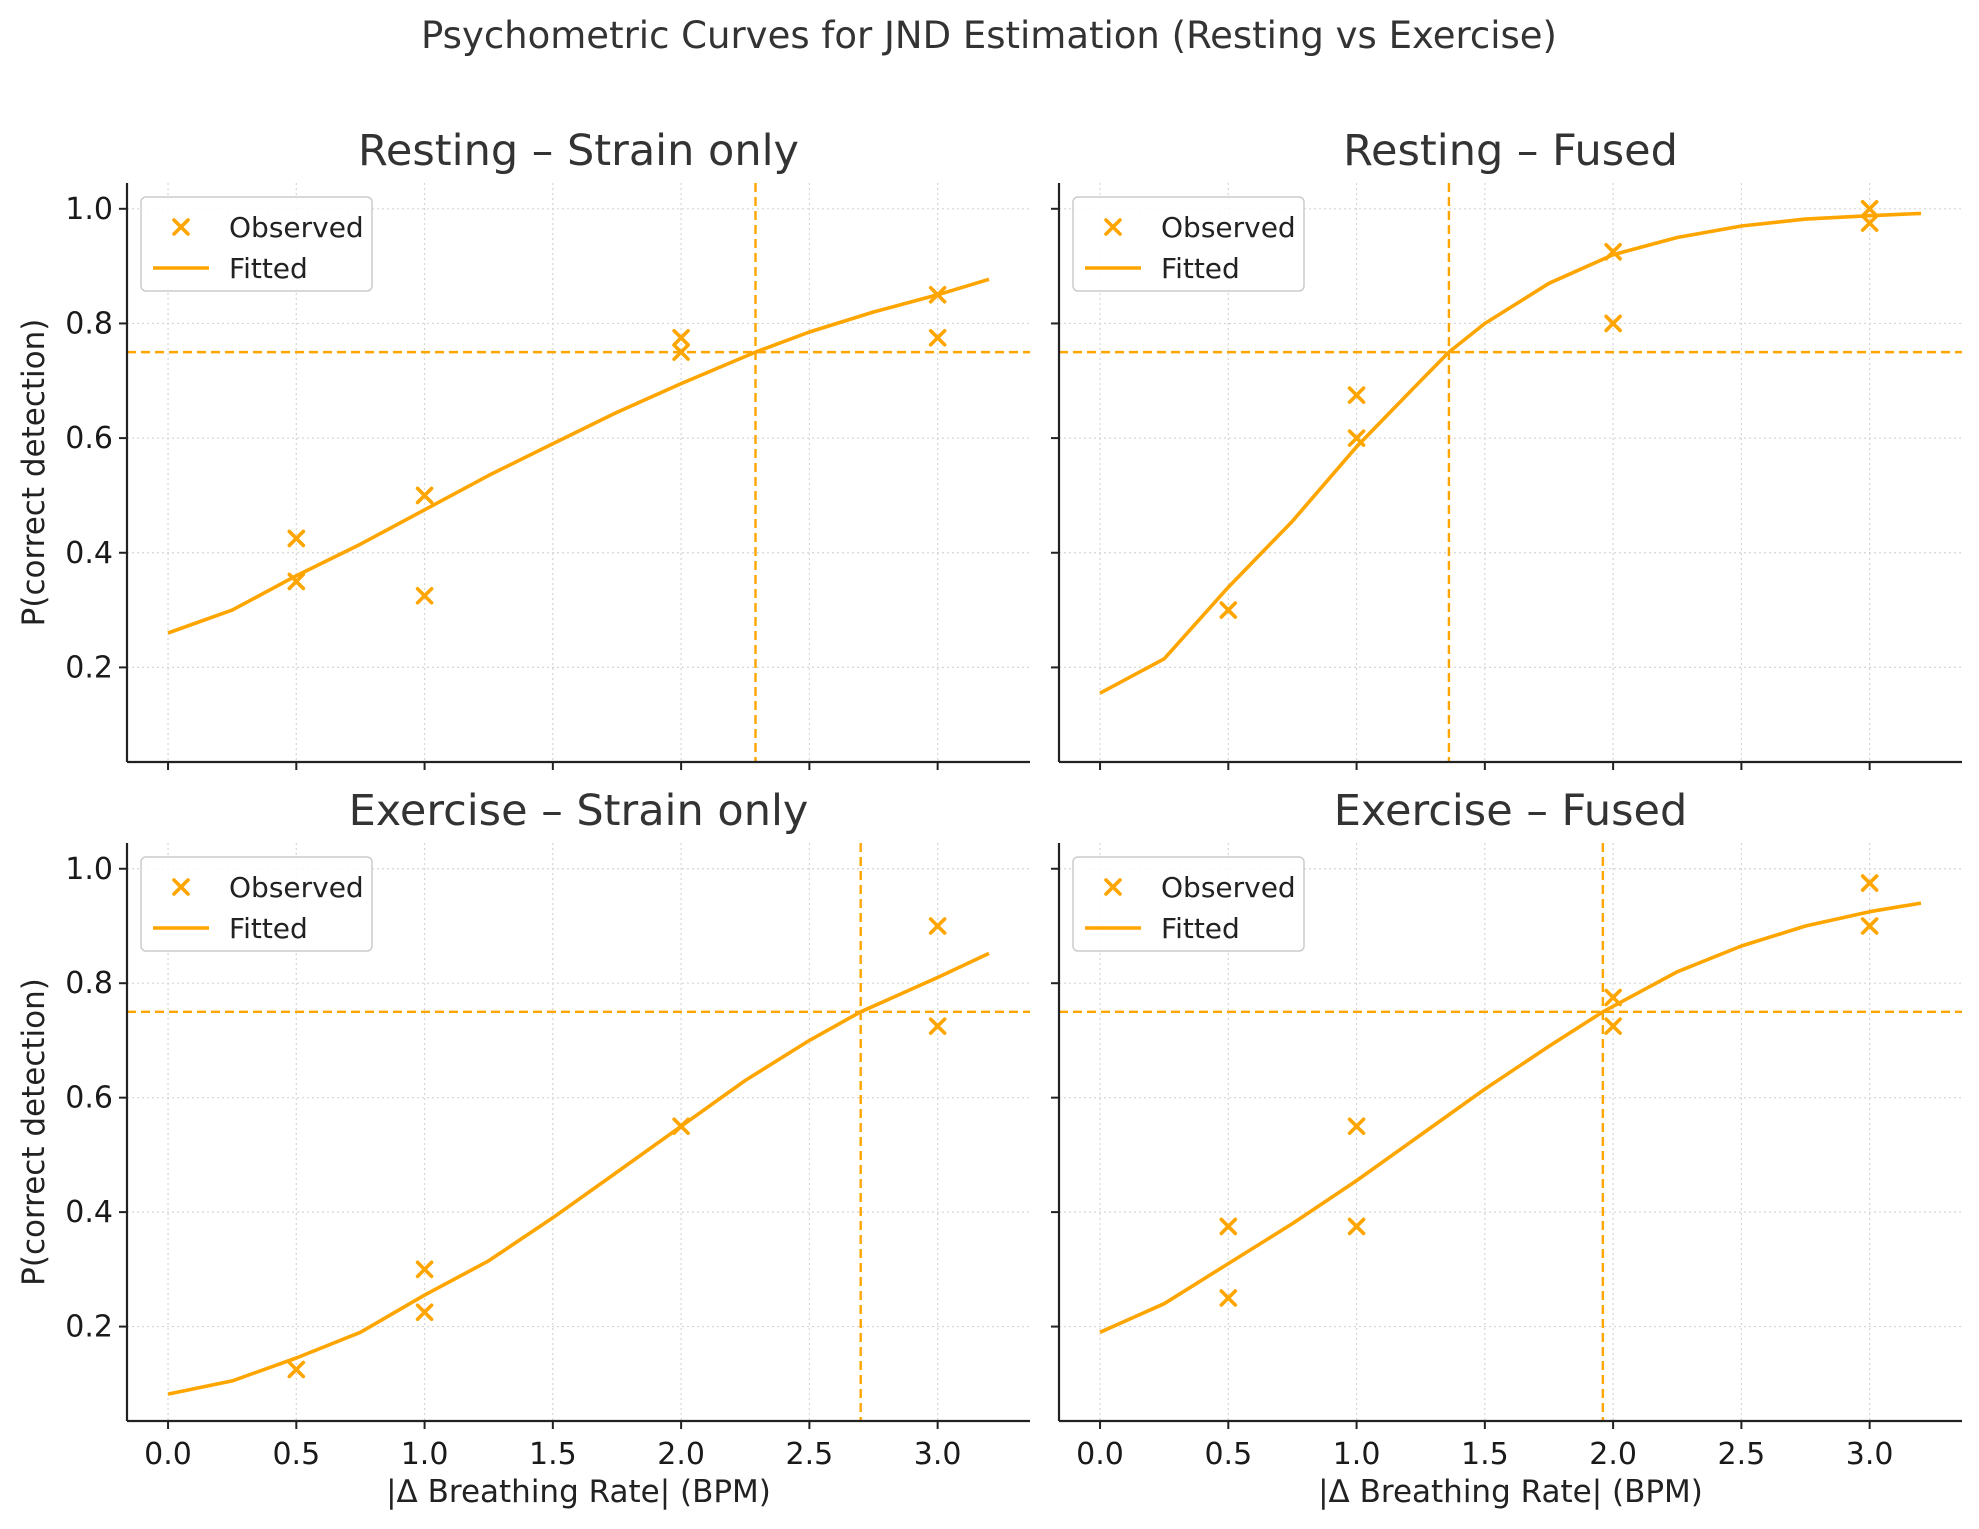 The width and height of the screenshot is (1979, 1529). Describe the element at coordinates (1511, 811) in the screenshot. I see `subplot-title: Exercise – Fused` at that location.